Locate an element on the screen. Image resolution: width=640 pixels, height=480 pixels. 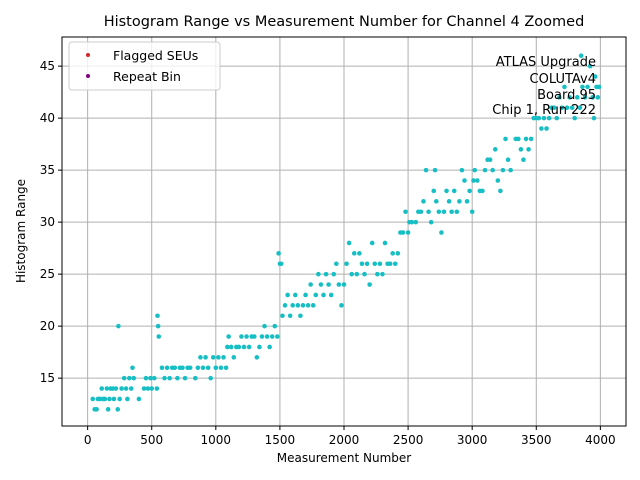
legend-label-flagged-seus: Flagged SEUs is located at coordinates (155, 55).